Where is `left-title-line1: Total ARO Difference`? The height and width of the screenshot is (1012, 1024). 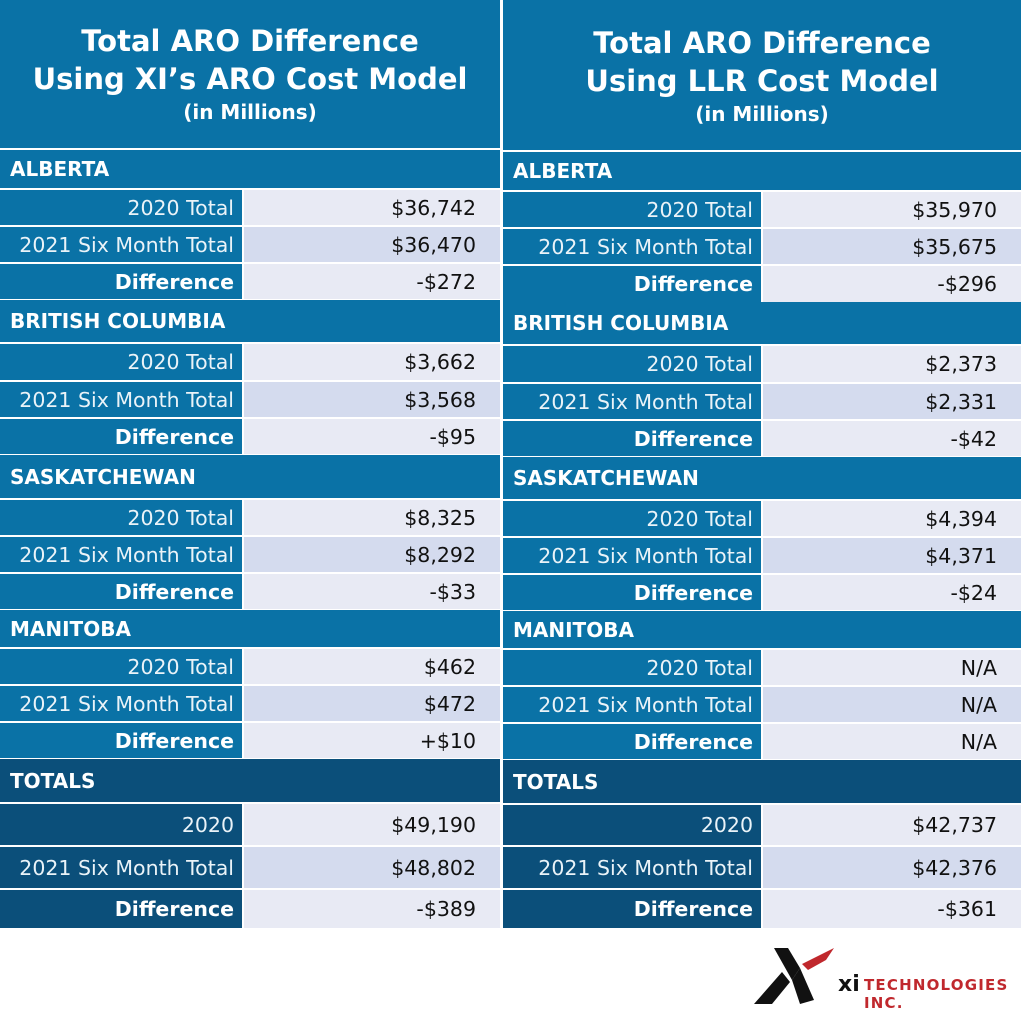
left-title-line1: Total ARO Difference is located at coordinates (250, 41).